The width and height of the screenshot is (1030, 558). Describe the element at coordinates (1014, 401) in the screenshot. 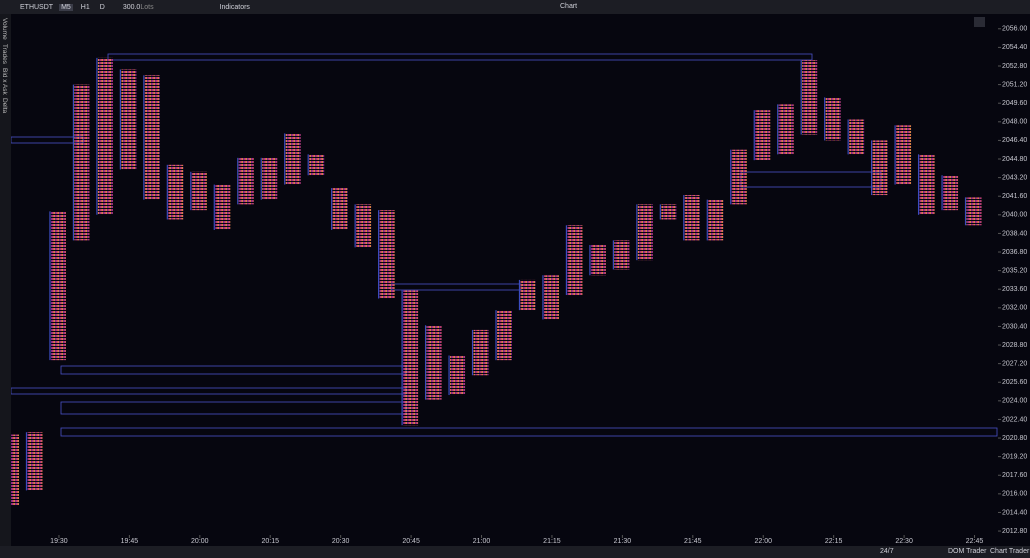

I see `y-tick-label: 2024.00` at that location.